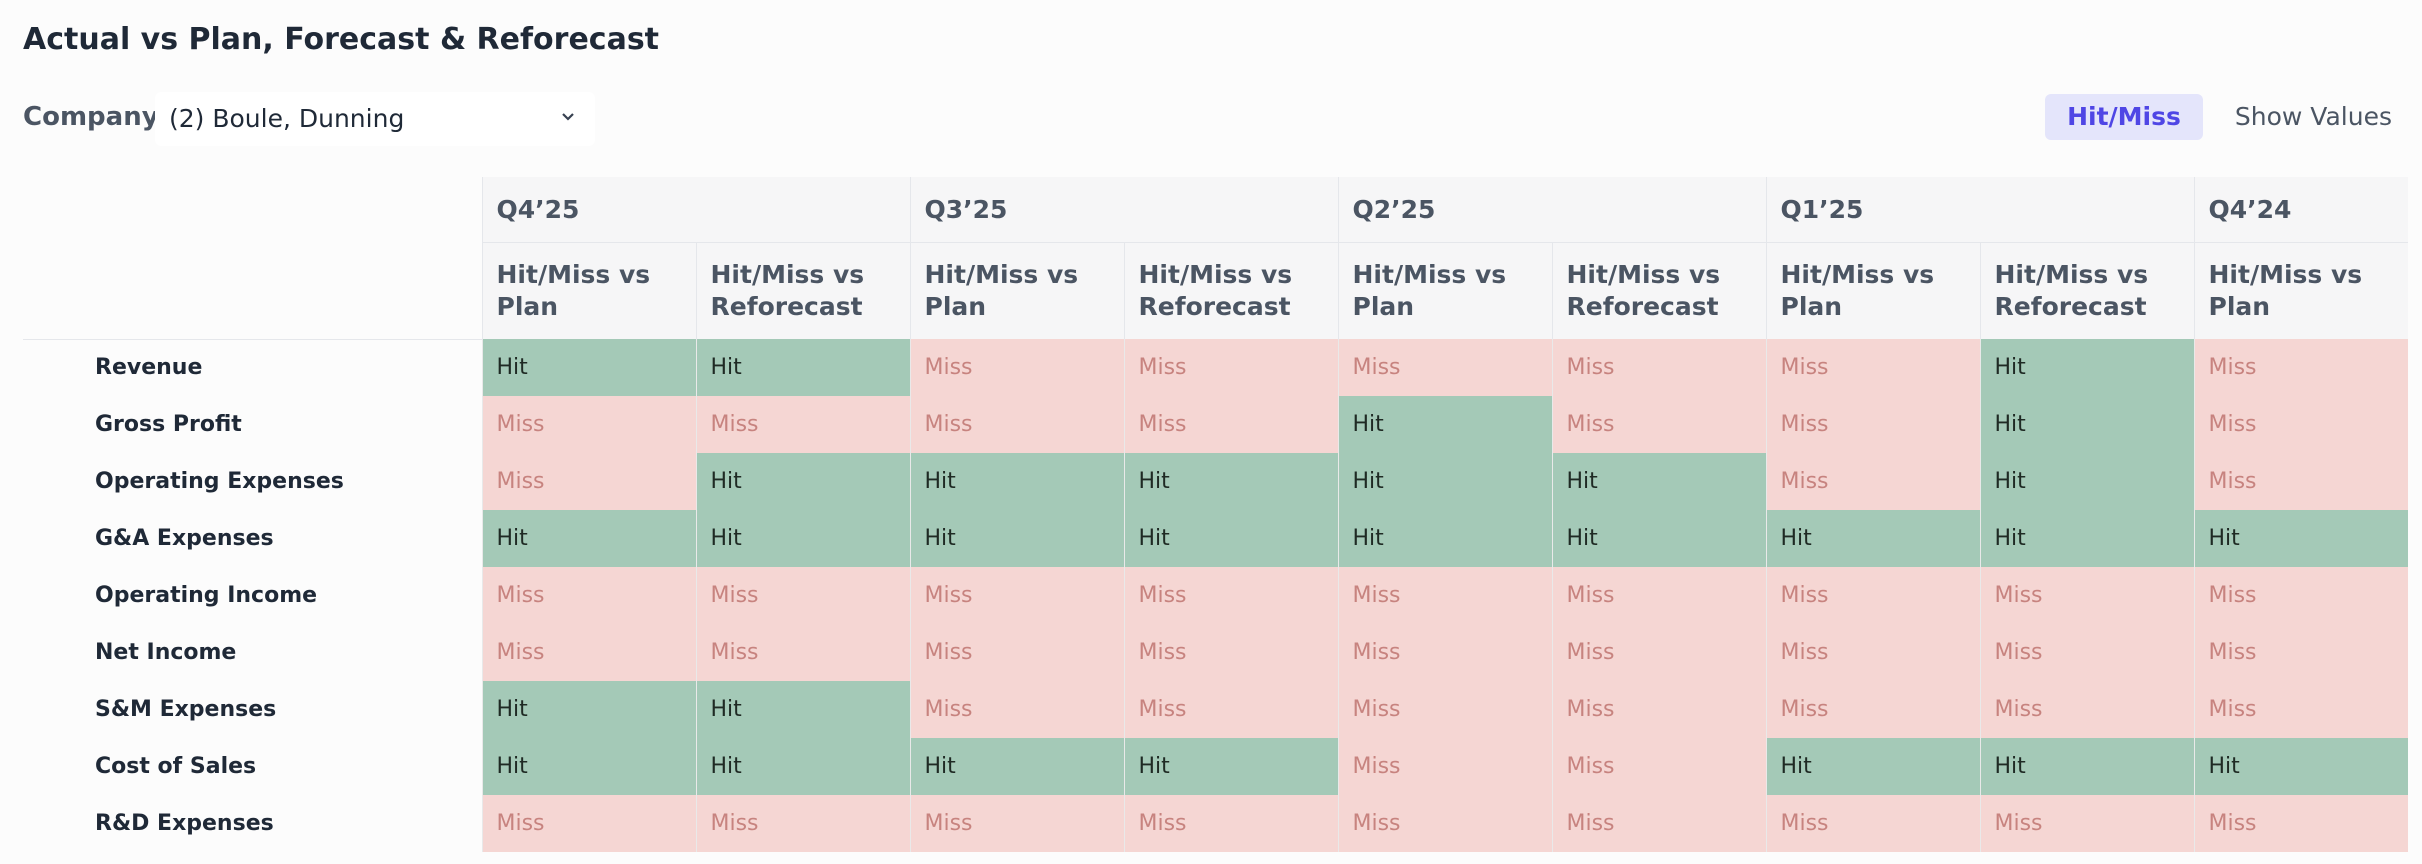 This screenshot has height=864, width=2422. What do you see at coordinates (168, 424) in the screenshot?
I see `row-label: Gross Profit` at bounding box center [168, 424].